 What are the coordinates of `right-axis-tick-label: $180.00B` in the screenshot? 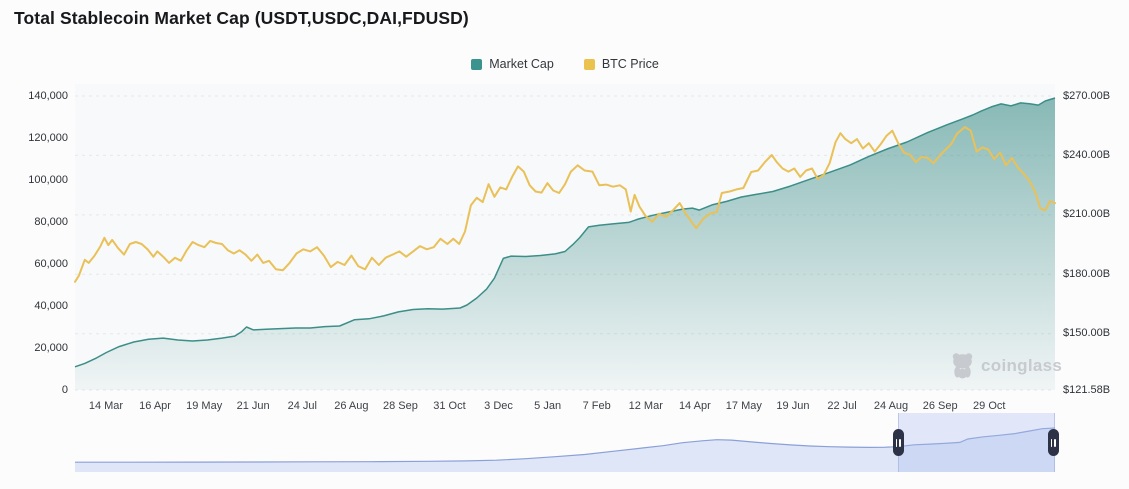 It's located at (1087, 273).